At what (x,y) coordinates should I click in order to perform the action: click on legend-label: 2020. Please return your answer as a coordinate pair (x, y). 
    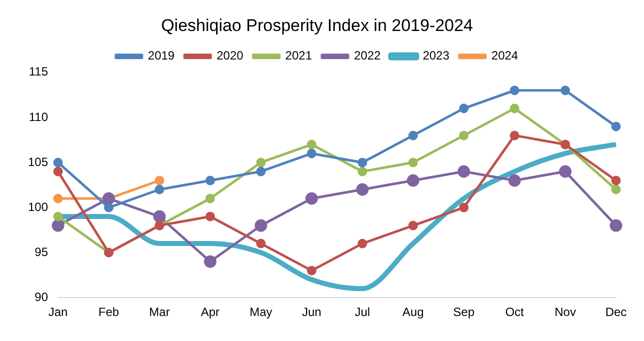
    Looking at the image, I should click on (230, 55).